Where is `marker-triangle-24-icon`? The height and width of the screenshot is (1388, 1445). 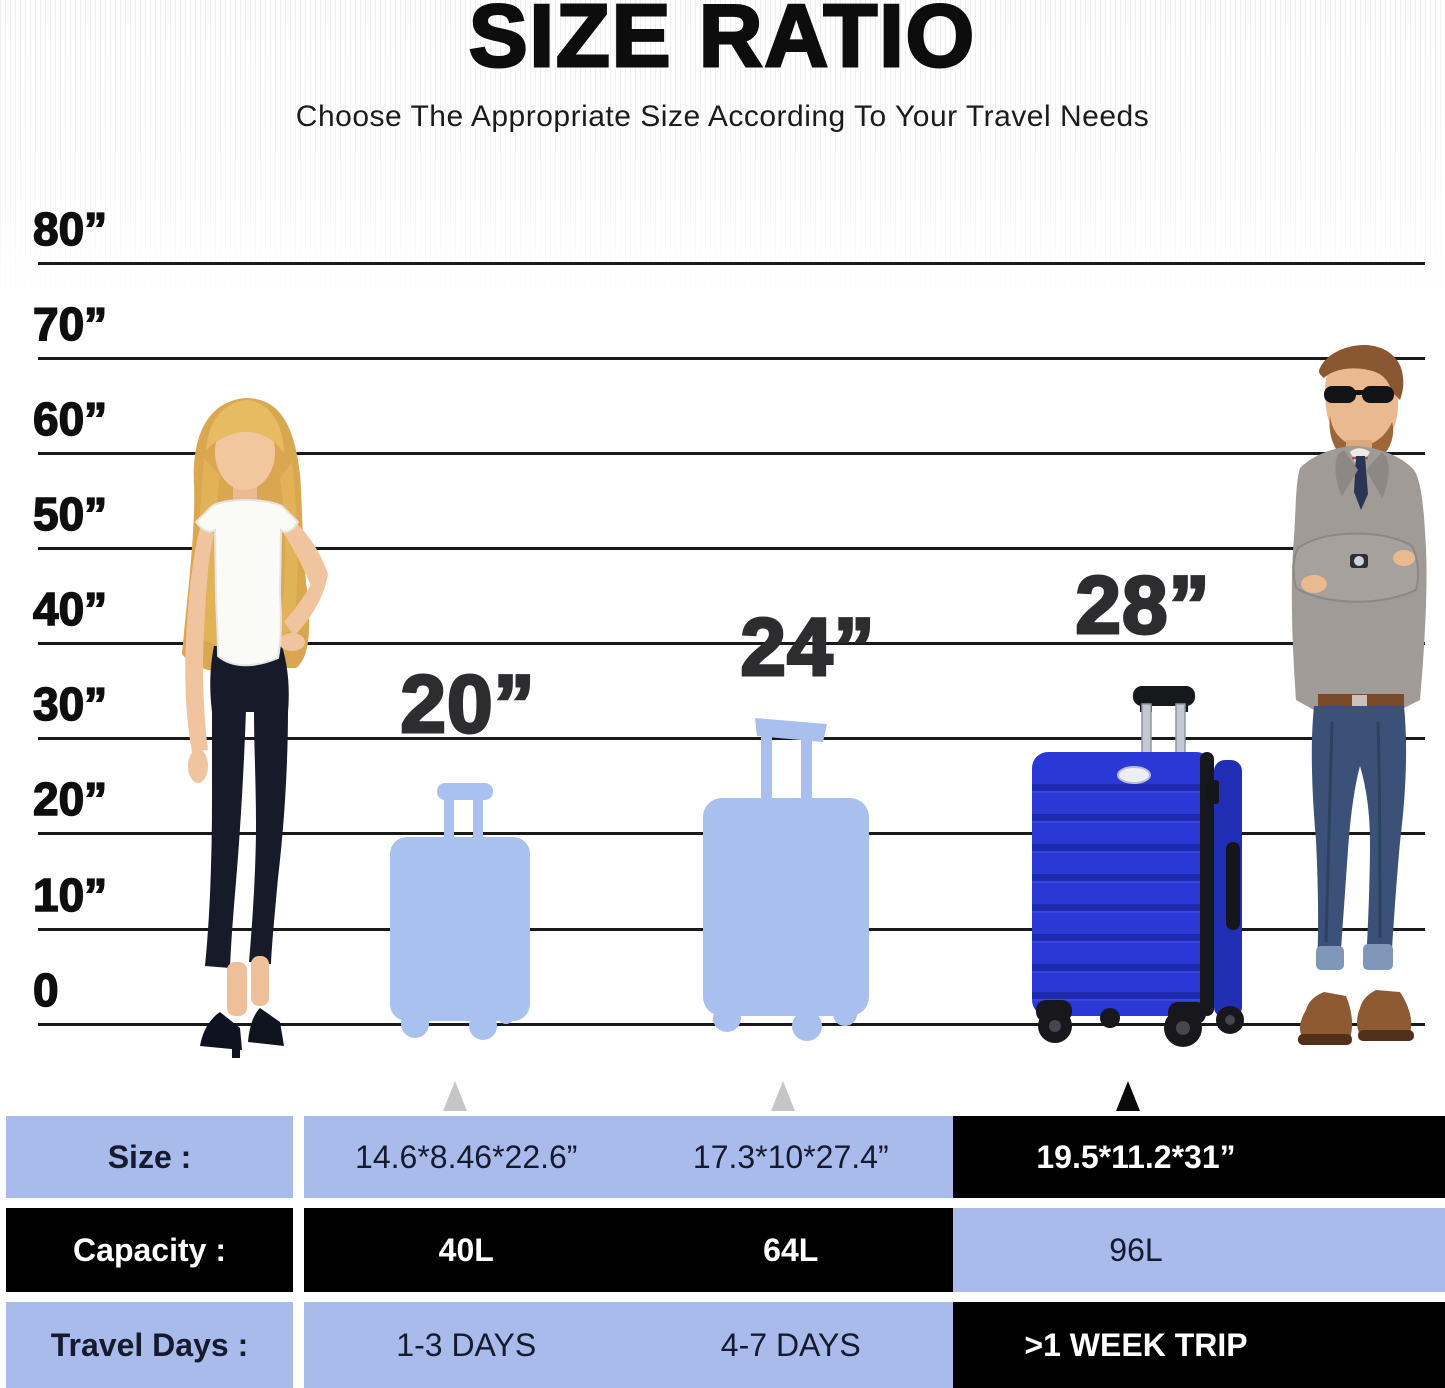
marker-triangle-24-icon is located at coordinates (783, 1096).